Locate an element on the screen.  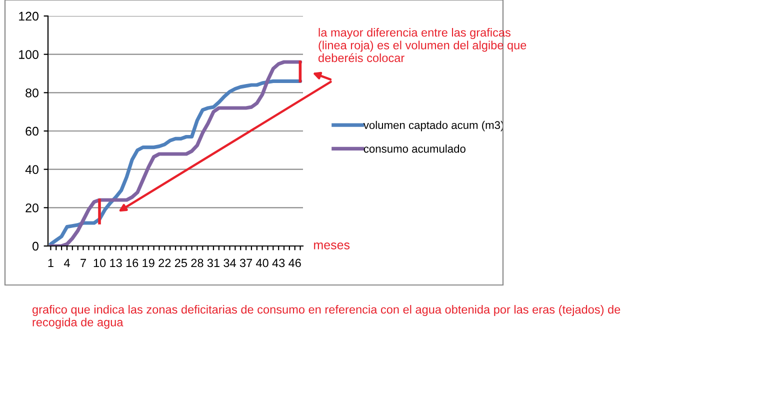
y-tick-label: 20 is located at coordinates (32, 207).